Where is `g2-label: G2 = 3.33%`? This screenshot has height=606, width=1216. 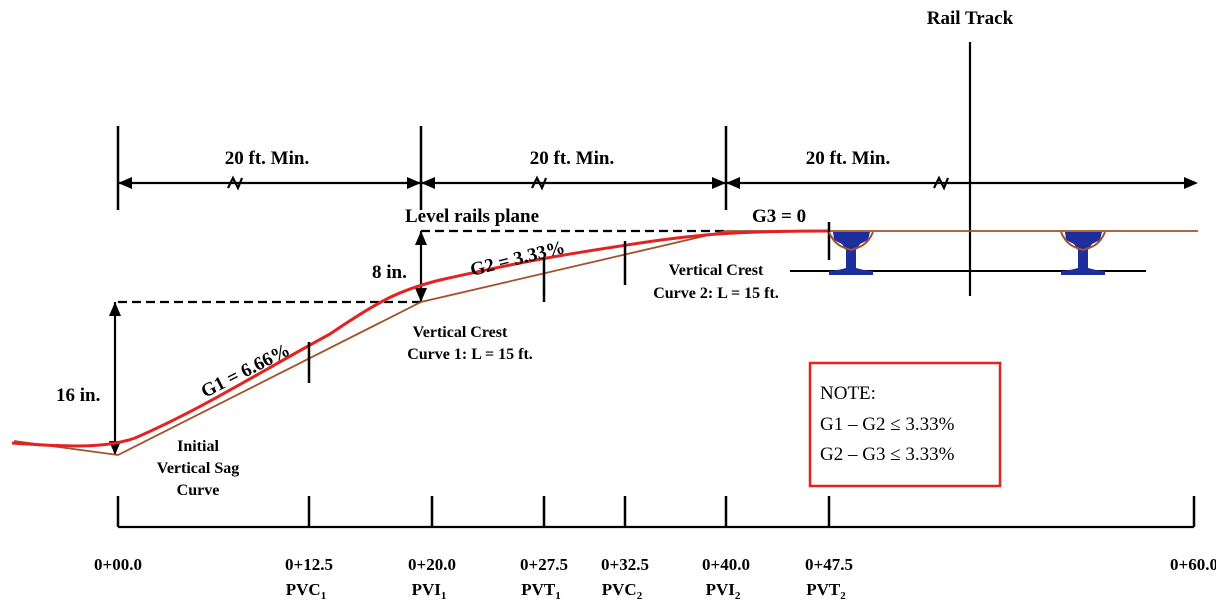
g2-label: G2 = 3.33% is located at coordinates (517, 259).